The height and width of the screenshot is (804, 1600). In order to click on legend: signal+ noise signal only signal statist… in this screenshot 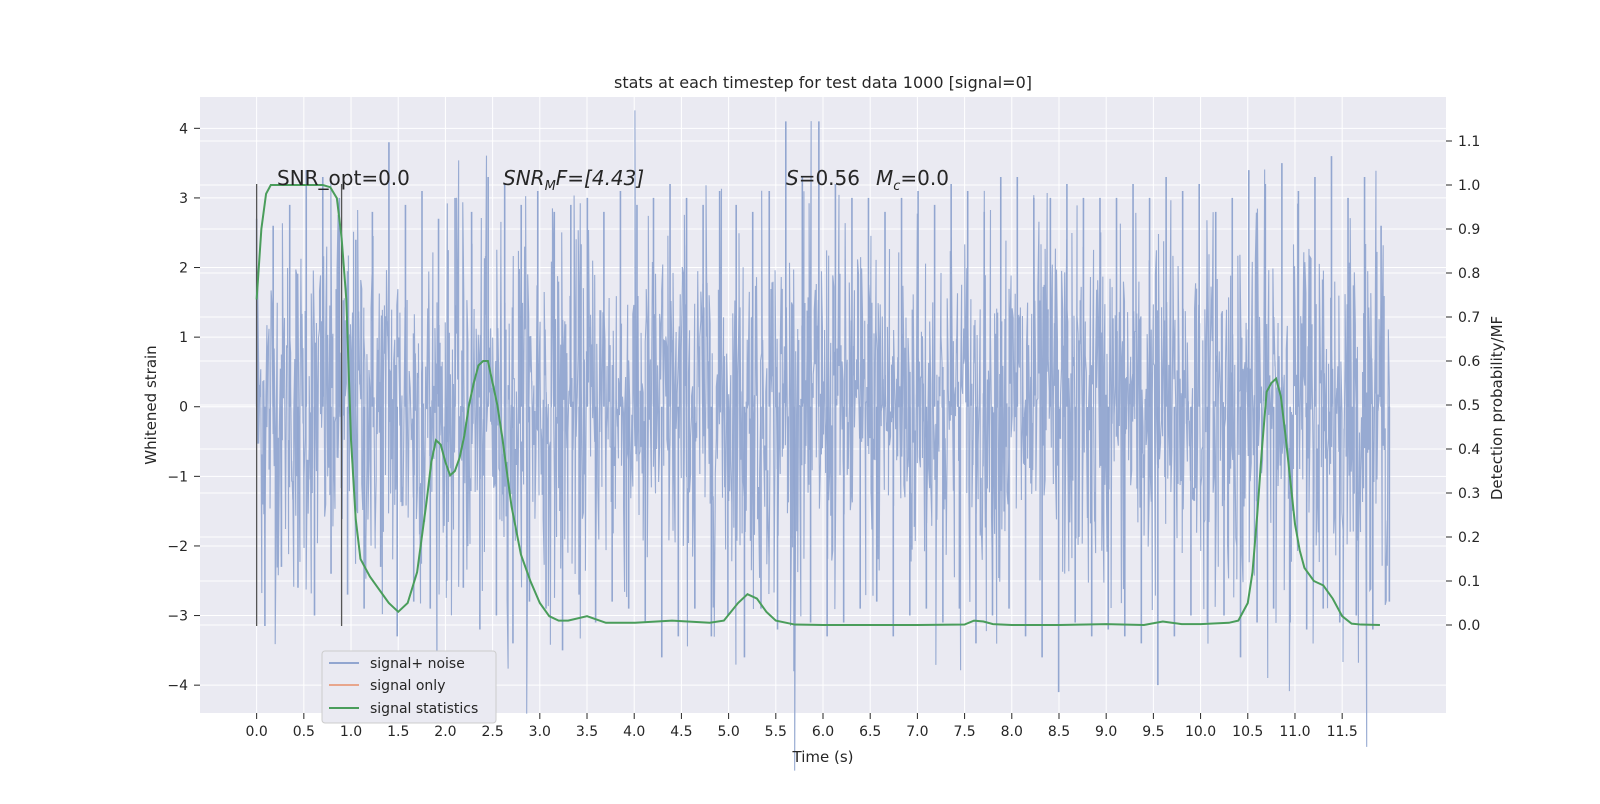, I will do `click(409, 687)`.